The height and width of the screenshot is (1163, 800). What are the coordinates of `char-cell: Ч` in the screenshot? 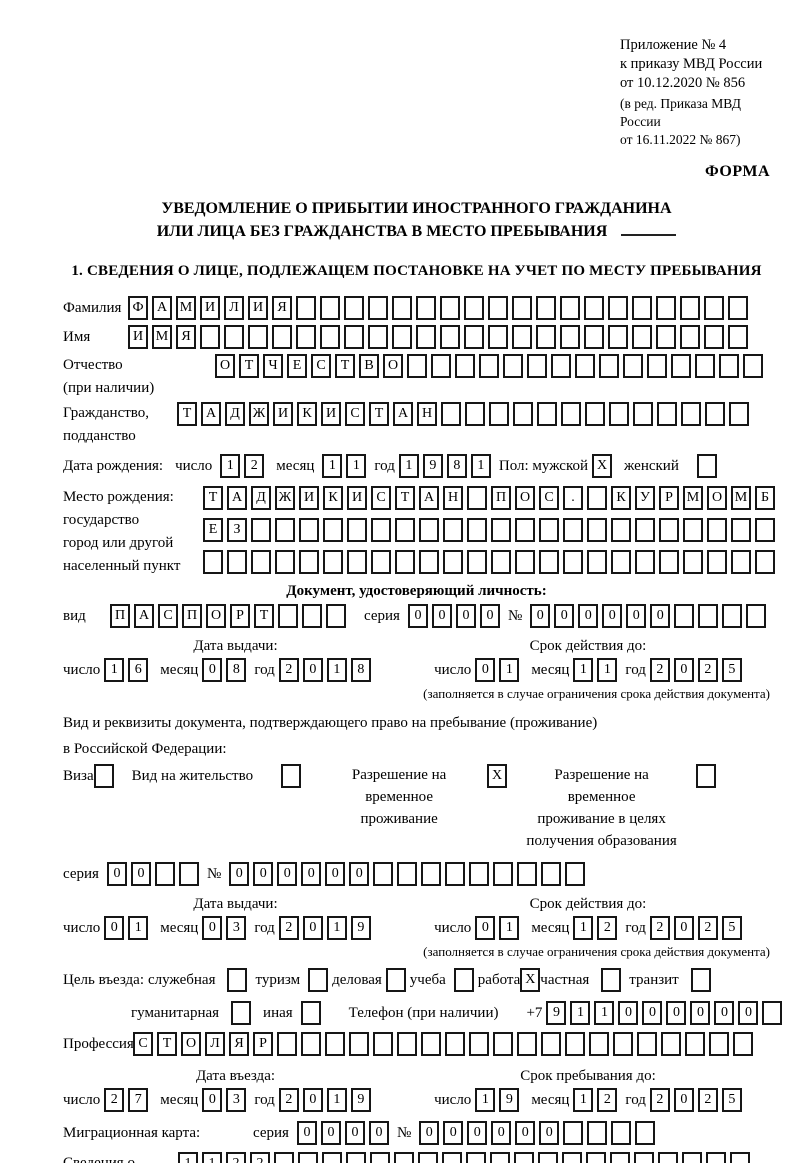 It's located at (273, 366).